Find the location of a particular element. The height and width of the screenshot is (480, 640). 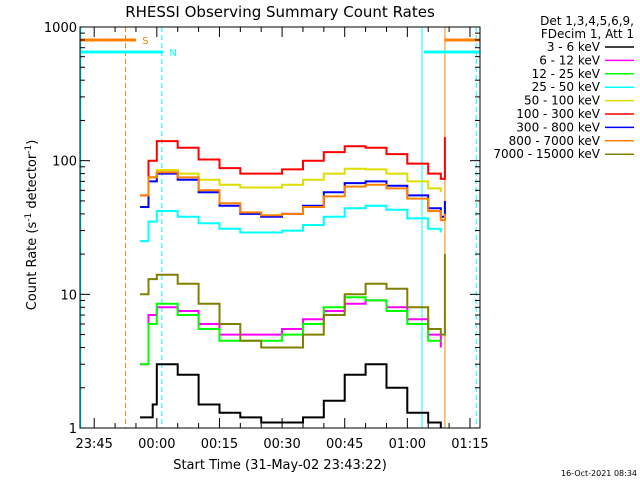

legend-entry-3: 25 - 50 keV is located at coordinates (566, 87).